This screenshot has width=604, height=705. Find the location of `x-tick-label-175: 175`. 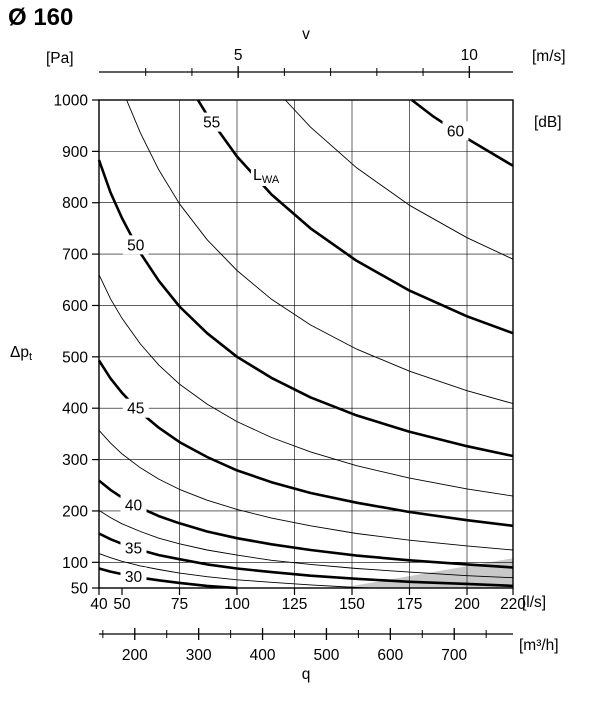

x-tick-label-175: 175 is located at coordinates (410, 604).